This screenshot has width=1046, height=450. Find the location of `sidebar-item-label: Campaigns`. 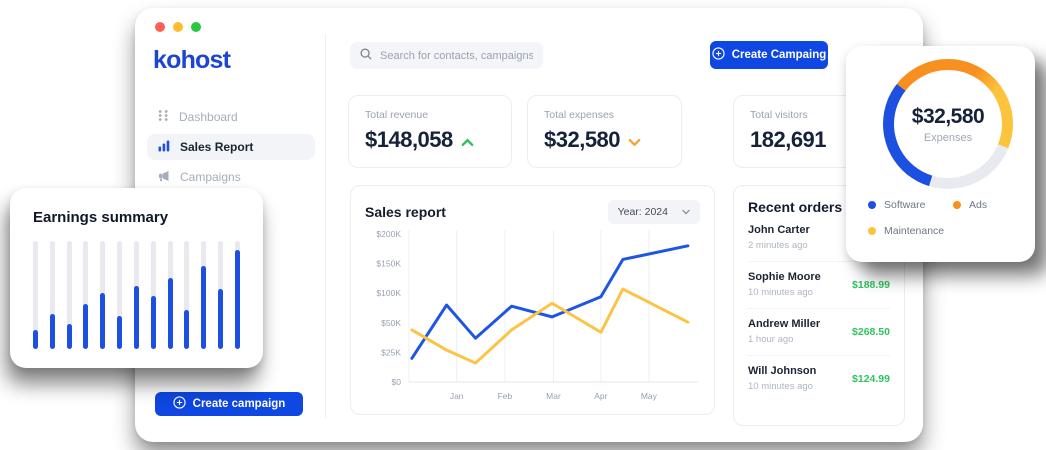

sidebar-item-label: Campaigns is located at coordinates (210, 177).